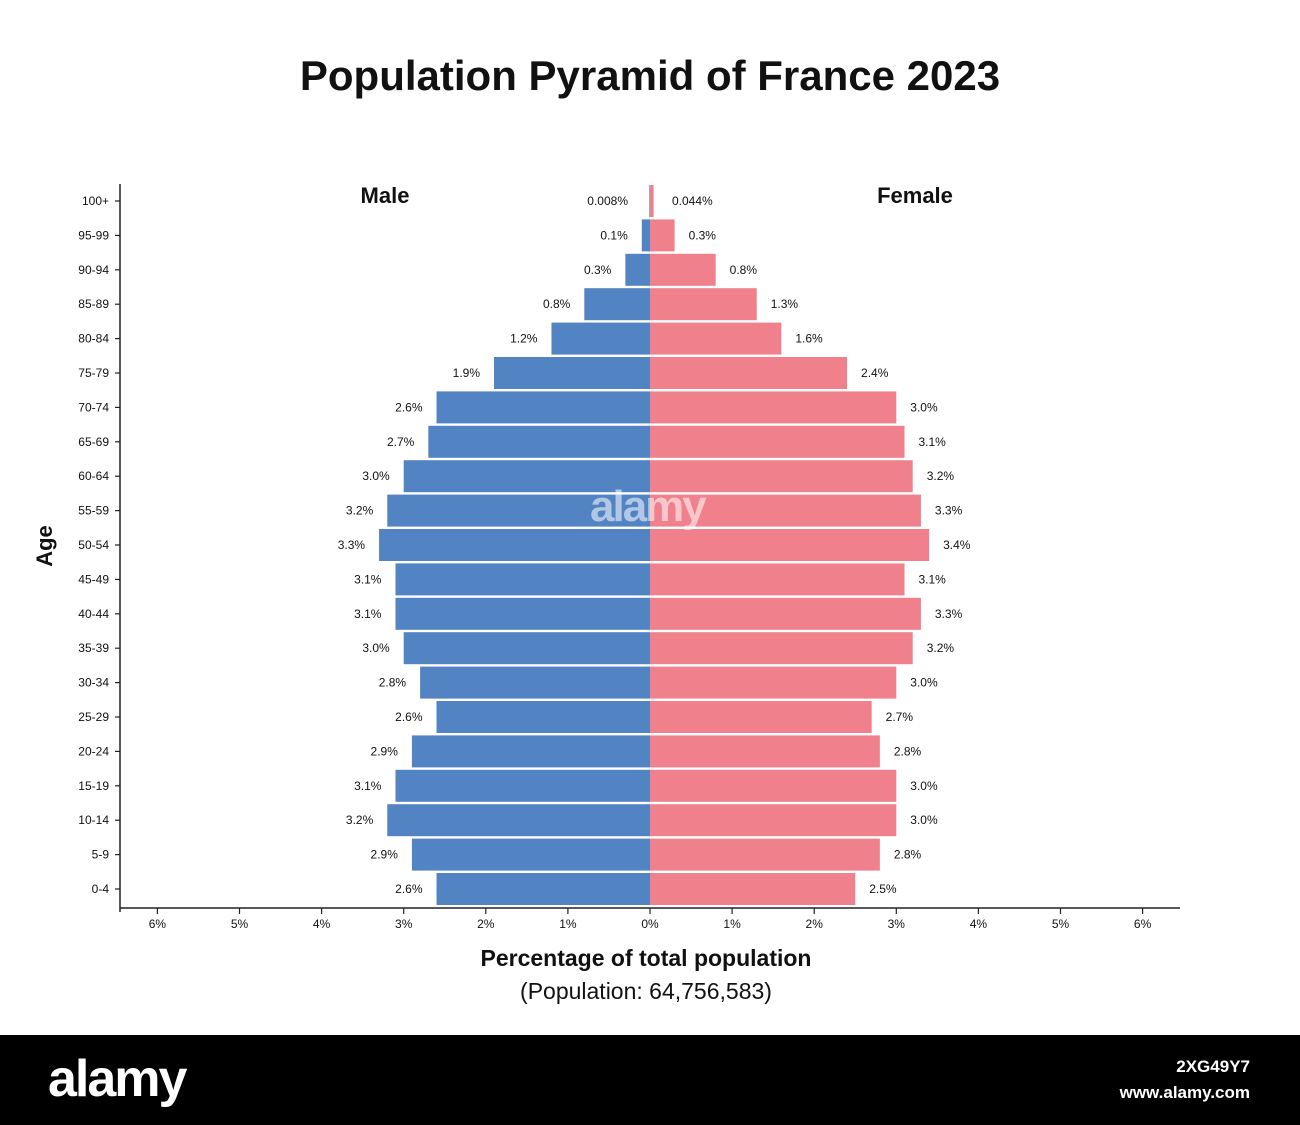  Describe the element at coordinates (93, 304) in the screenshot. I see `y-tick-label: 85-89` at that location.